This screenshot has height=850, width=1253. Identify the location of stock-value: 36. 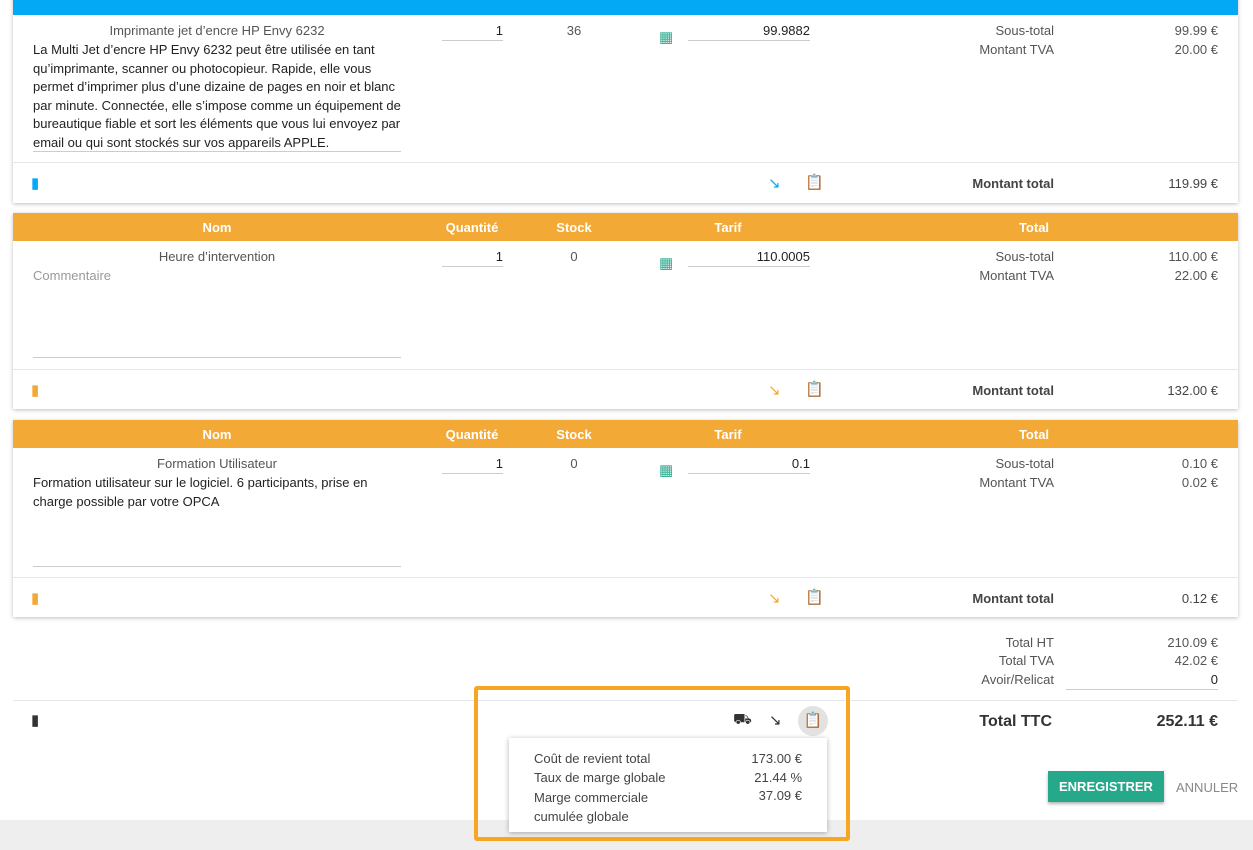
(574, 30).